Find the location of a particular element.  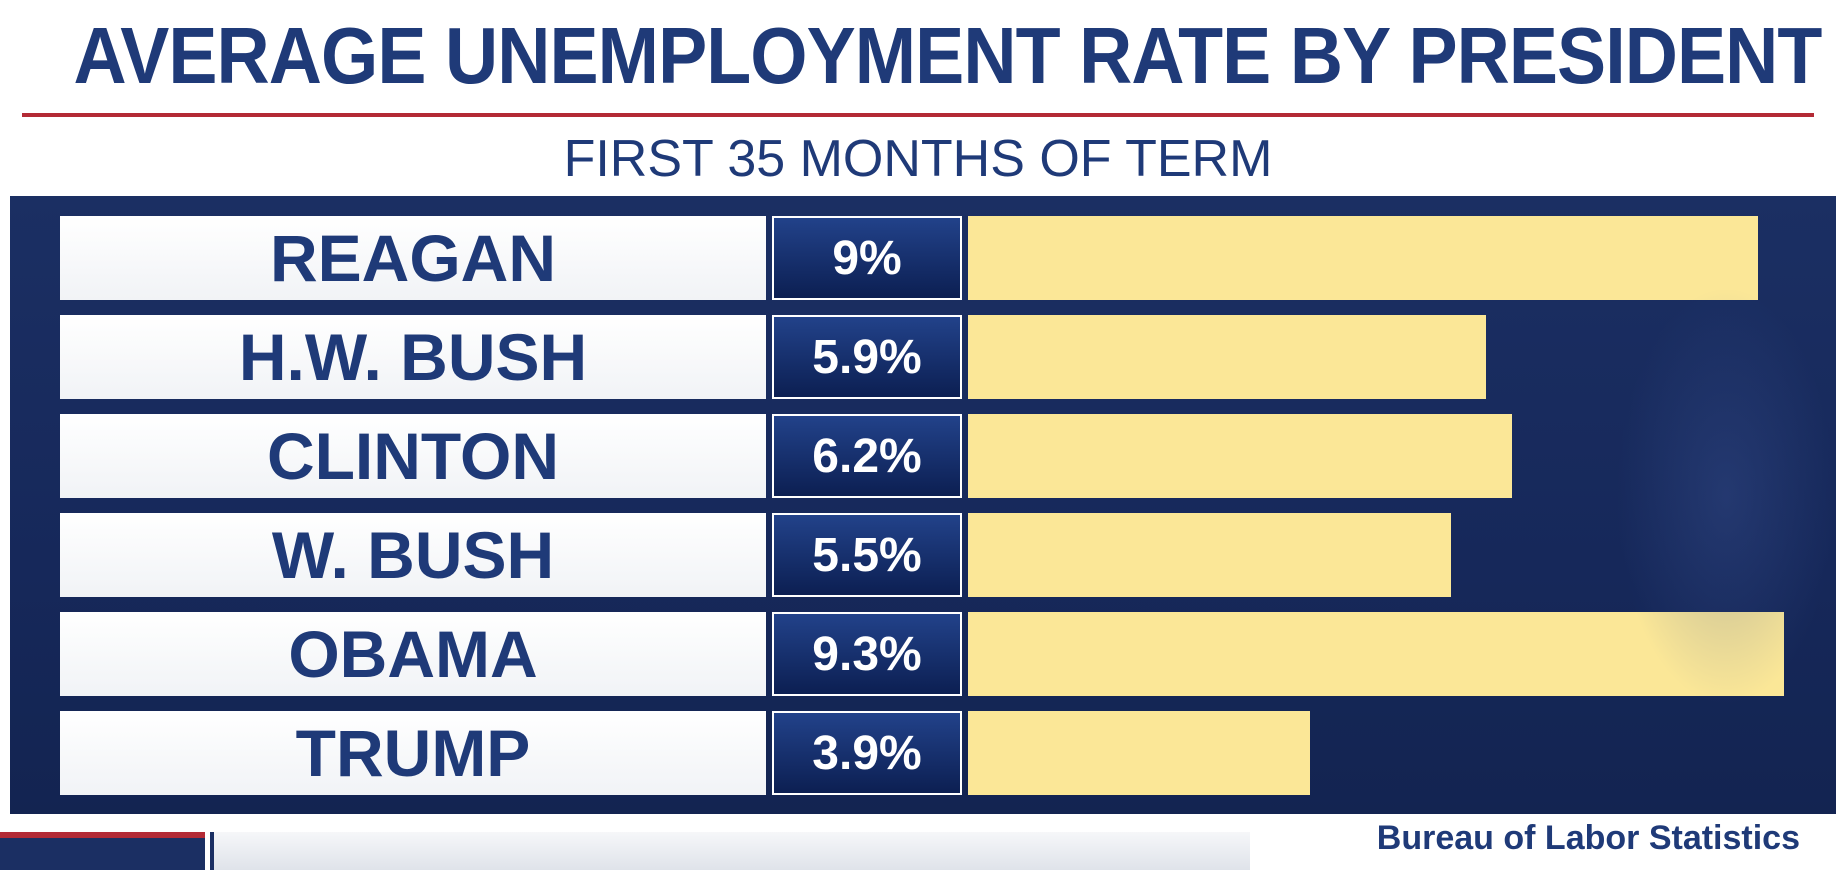

bar-row: OBAMA 9.3% is located at coordinates (923, 654).